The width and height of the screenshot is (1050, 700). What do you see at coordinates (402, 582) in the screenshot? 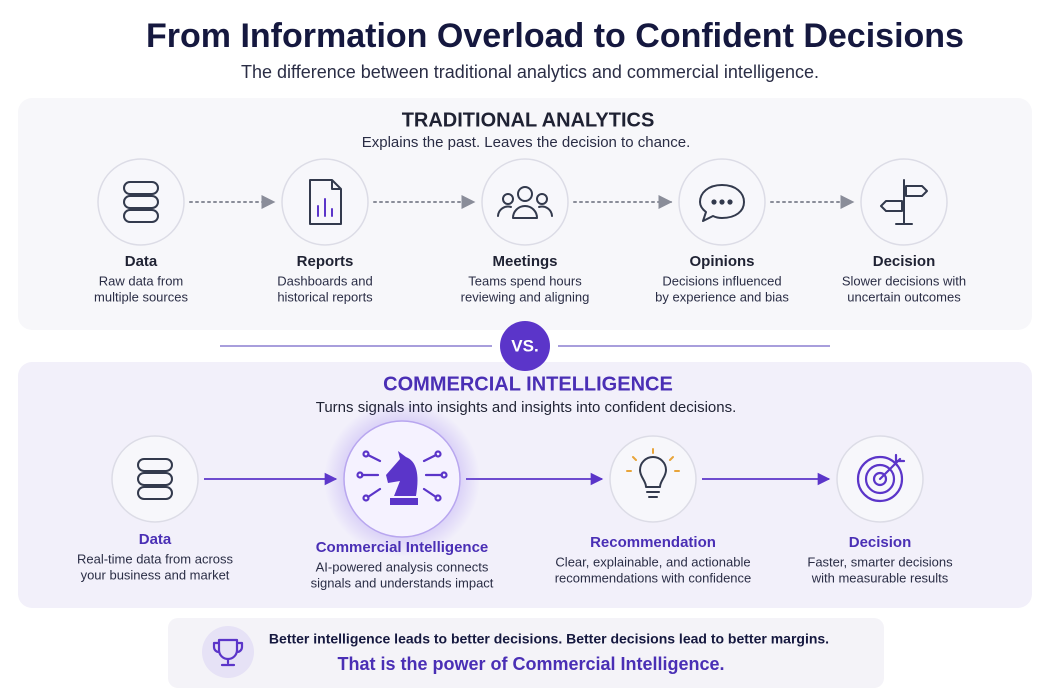
I see `step-description: signals and understands impact` at bounding box center [402, 582].